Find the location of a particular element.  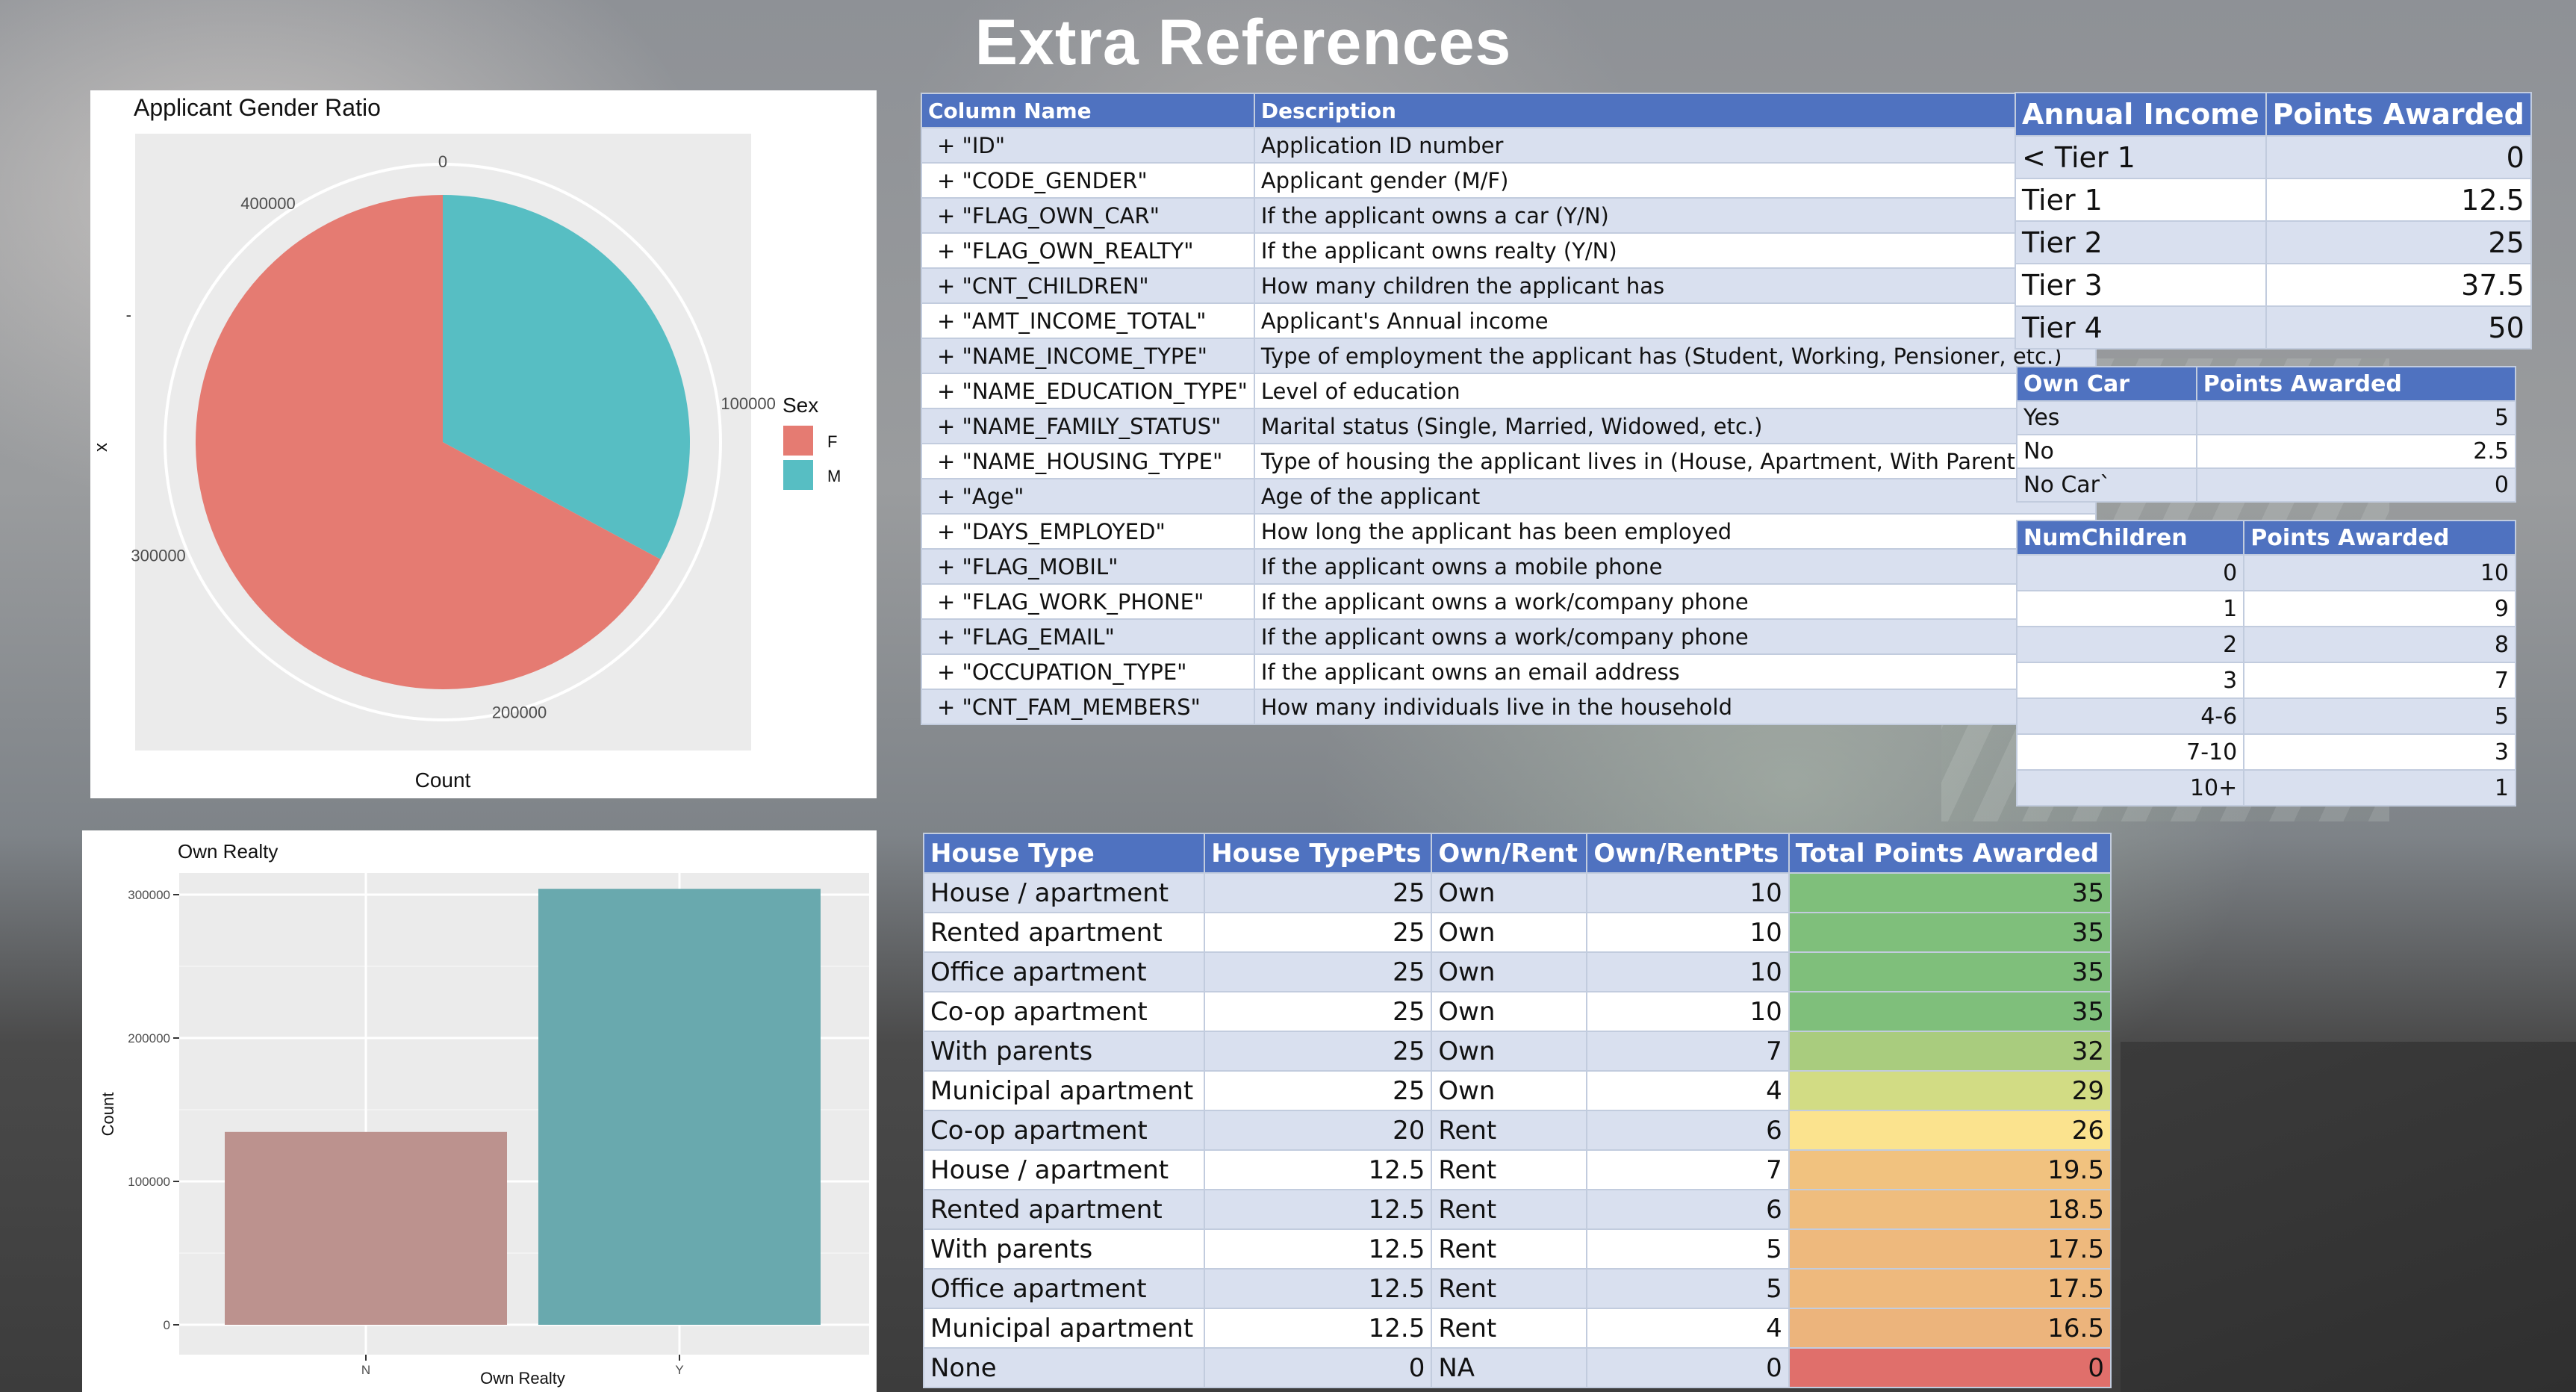

pie-y-tick: - is located at coordinates (128, 314).